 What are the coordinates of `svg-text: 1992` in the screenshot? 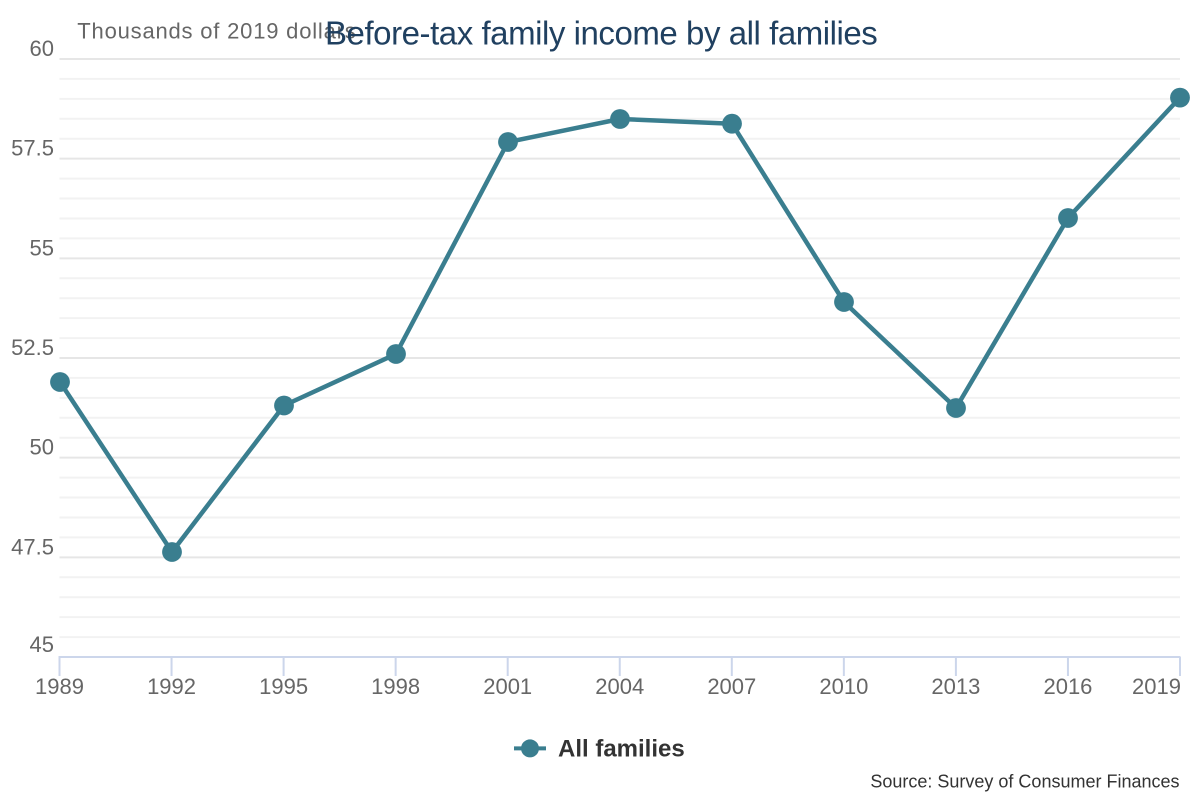 It's located at (171, 686).